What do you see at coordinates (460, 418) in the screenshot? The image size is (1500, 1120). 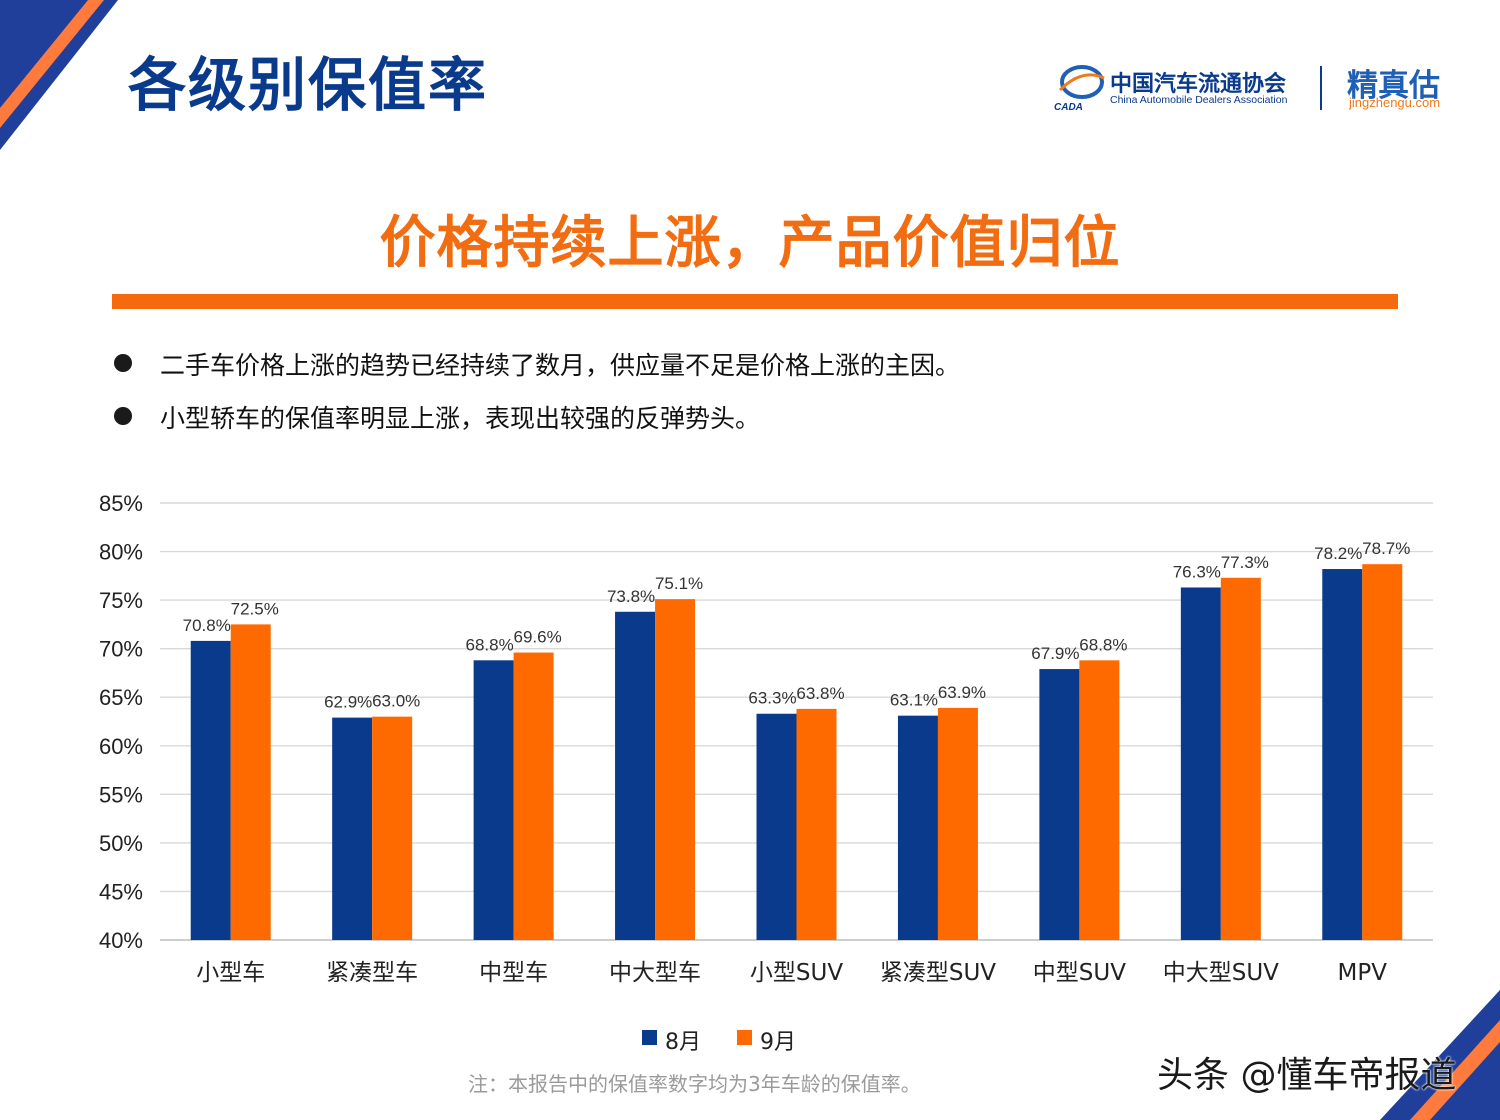 I see `bullet-text: 小型轿车的保值率明显上涨，表现出较强的反弹势头。` at bounding box center [460, 418].